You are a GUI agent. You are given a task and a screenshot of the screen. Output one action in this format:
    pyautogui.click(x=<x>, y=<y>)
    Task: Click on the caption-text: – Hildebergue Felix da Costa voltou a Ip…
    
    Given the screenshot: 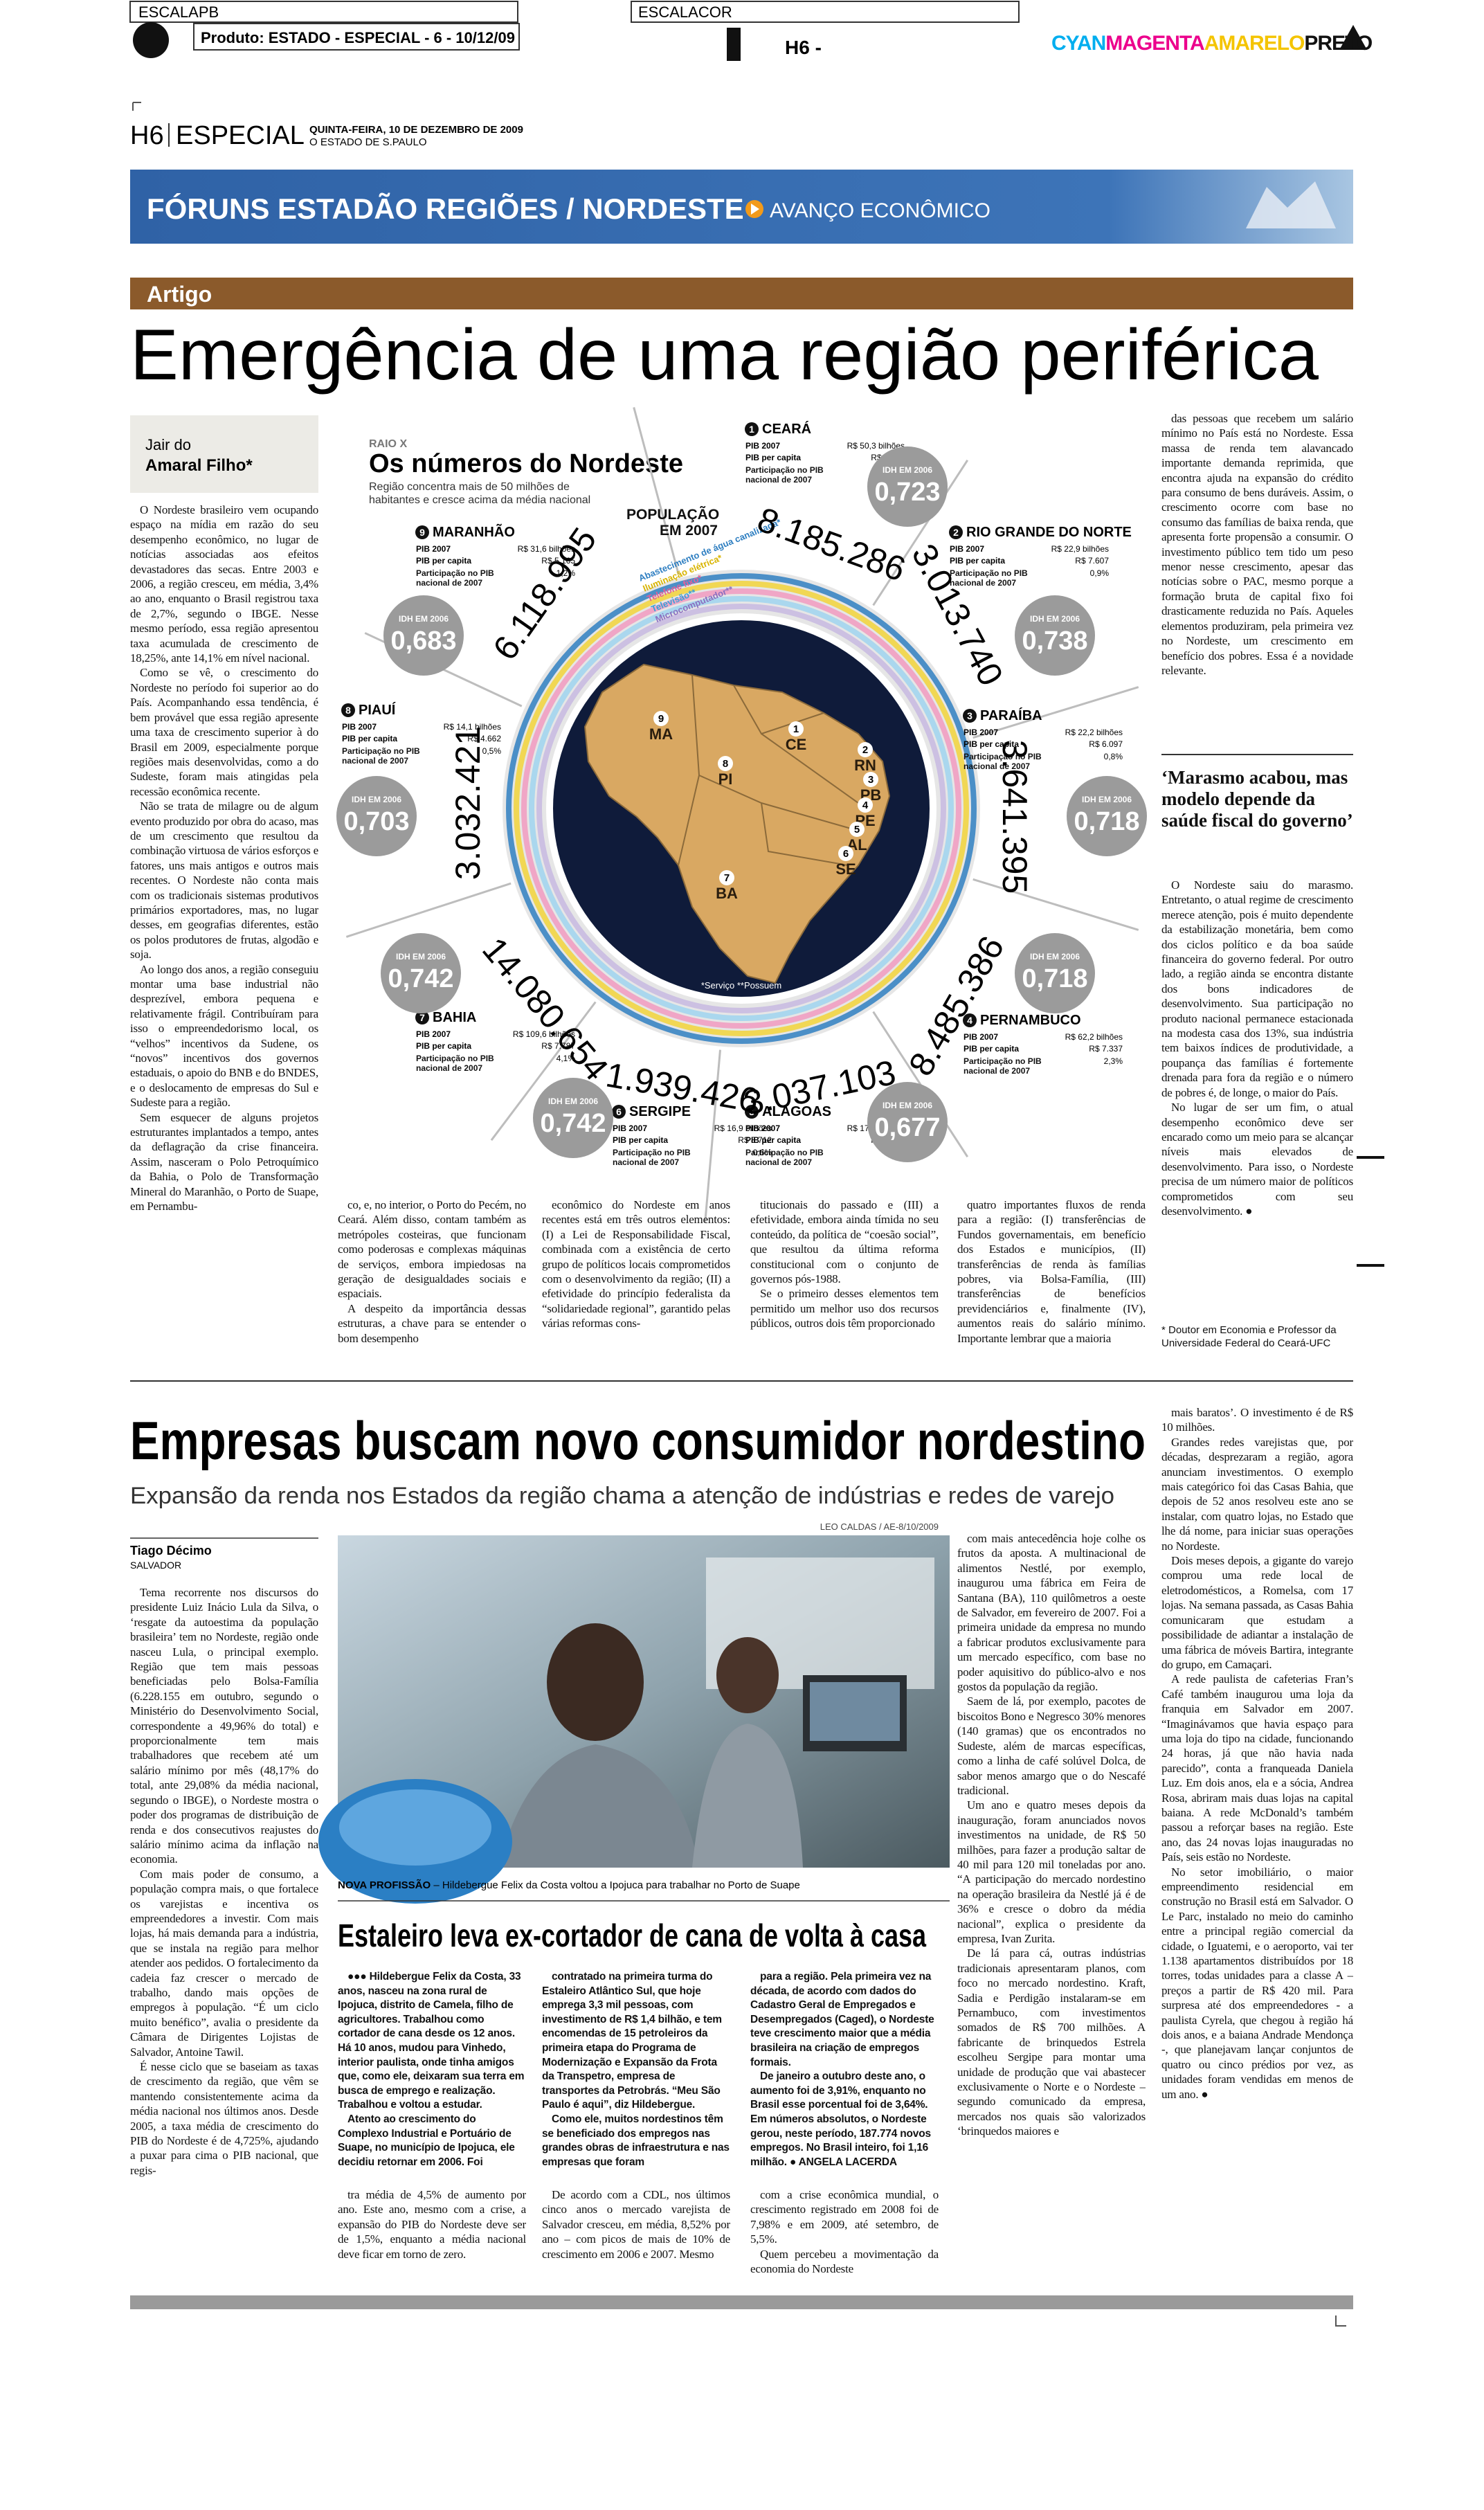 What is the action you would take?
    pyautogui.click(x=615, y=1885)
    